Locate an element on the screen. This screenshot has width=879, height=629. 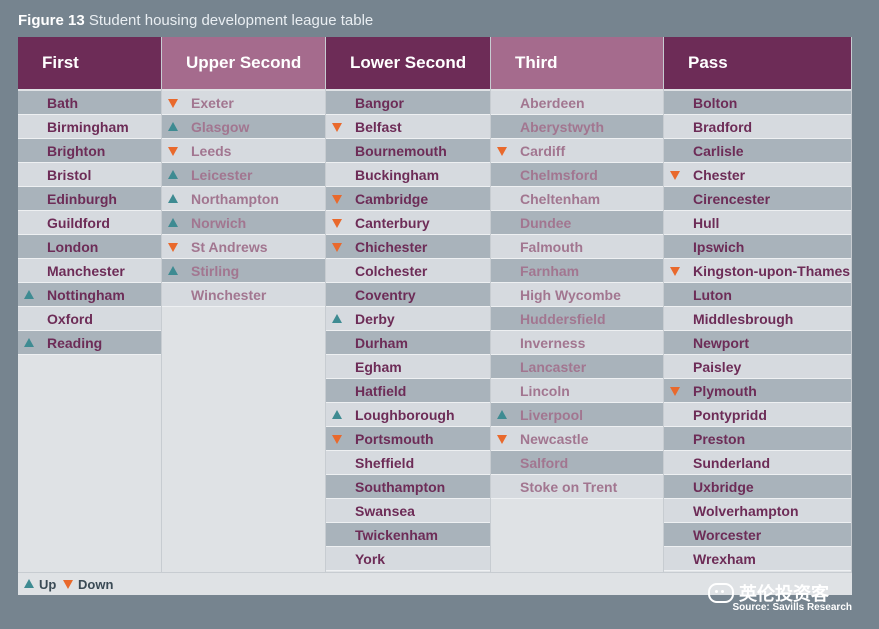
table-row: Winchester is located at coordinates (243, 295).